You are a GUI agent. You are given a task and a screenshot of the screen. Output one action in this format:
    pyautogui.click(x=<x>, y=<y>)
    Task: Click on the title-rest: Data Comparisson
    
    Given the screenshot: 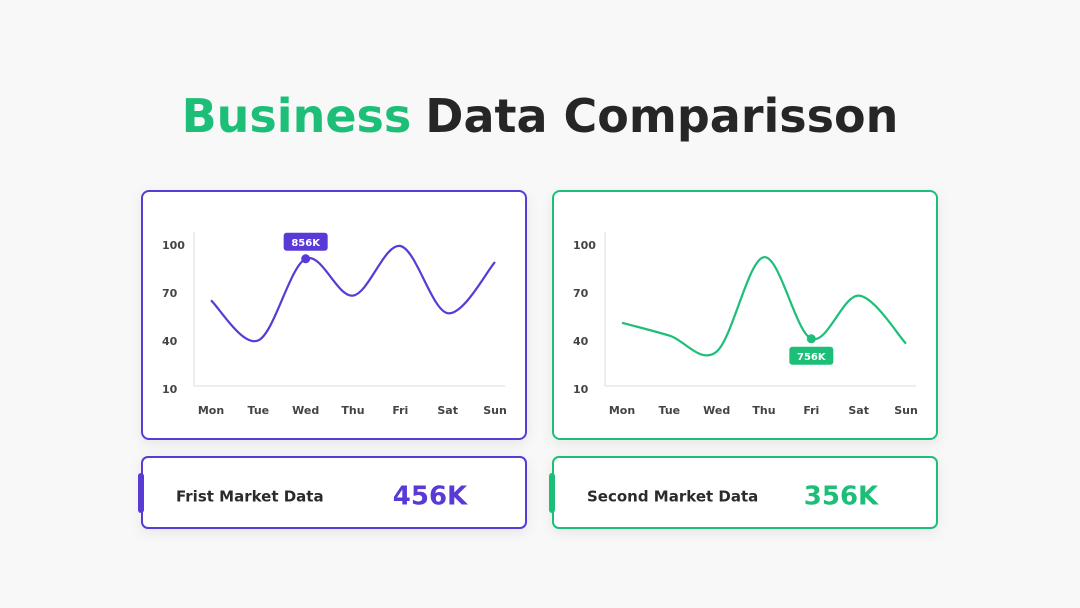 What is the action you would take?
    pyautogui.click(x=661, y=116)
    